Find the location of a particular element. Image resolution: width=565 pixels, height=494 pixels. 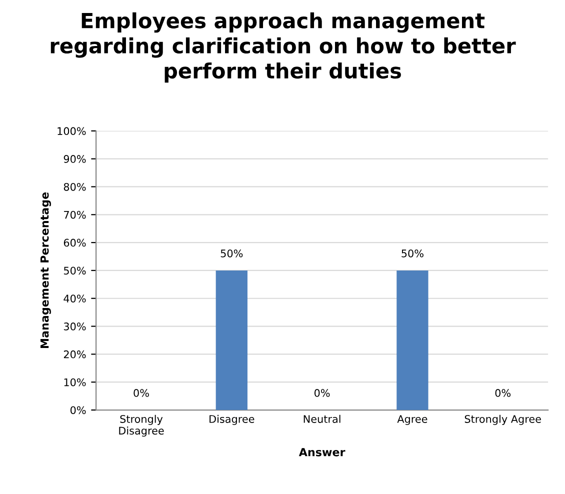

x-tick-label: Disagree is located at coordinates (232, 419).